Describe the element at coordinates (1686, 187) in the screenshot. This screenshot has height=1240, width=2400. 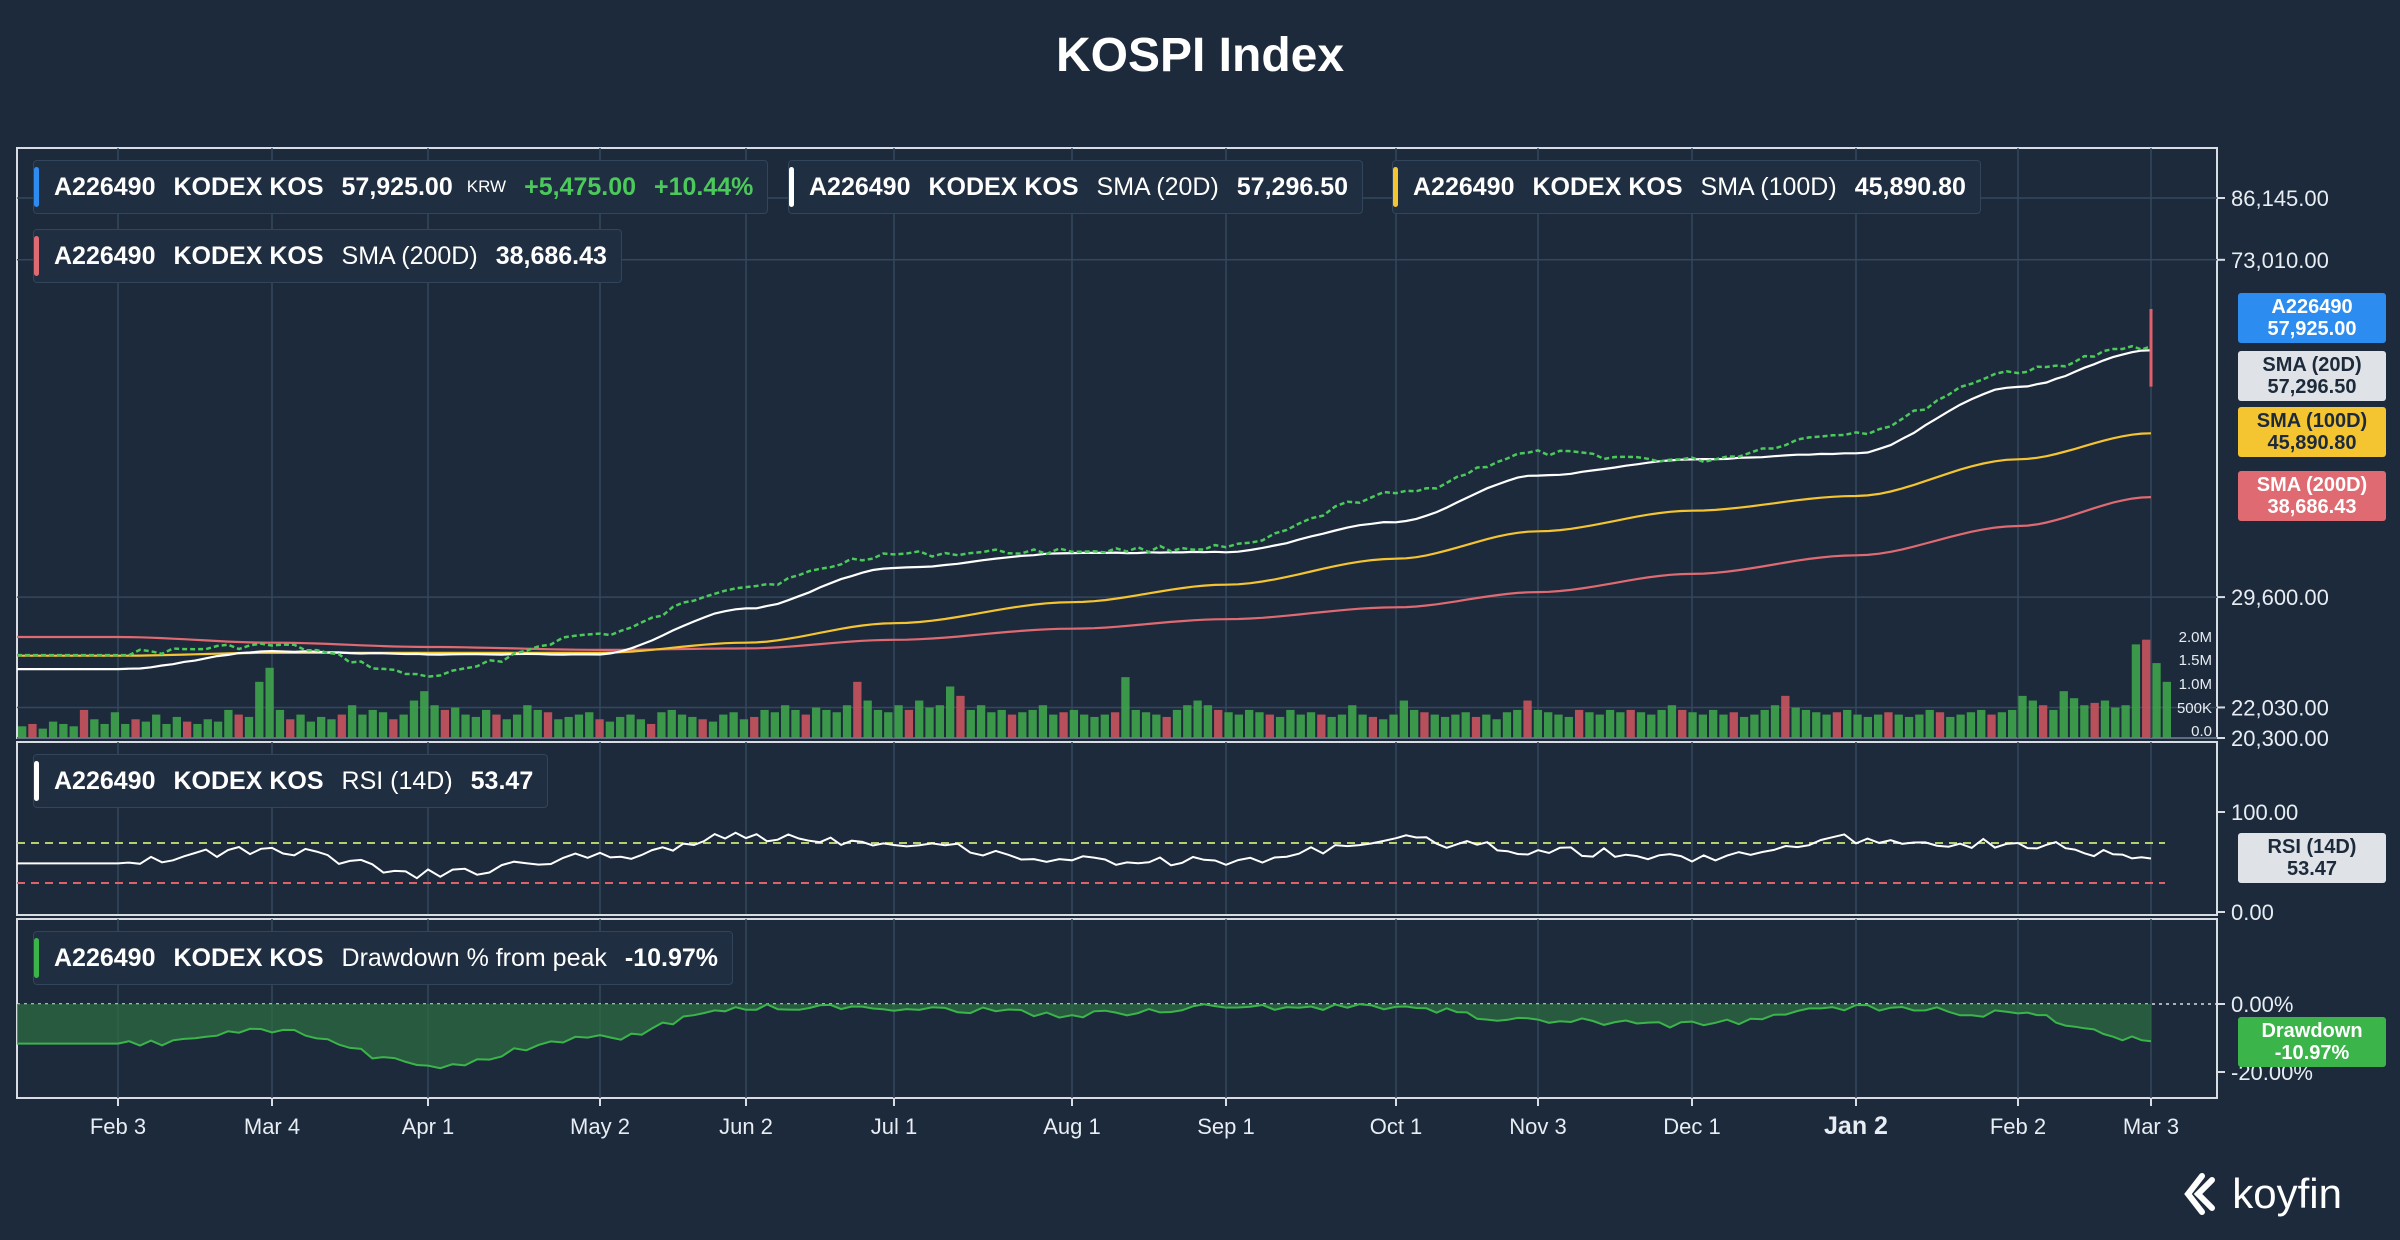
I see `legend-sma100: A226490 KODEX KOS SMA (100D) 45,890.80` at that location.